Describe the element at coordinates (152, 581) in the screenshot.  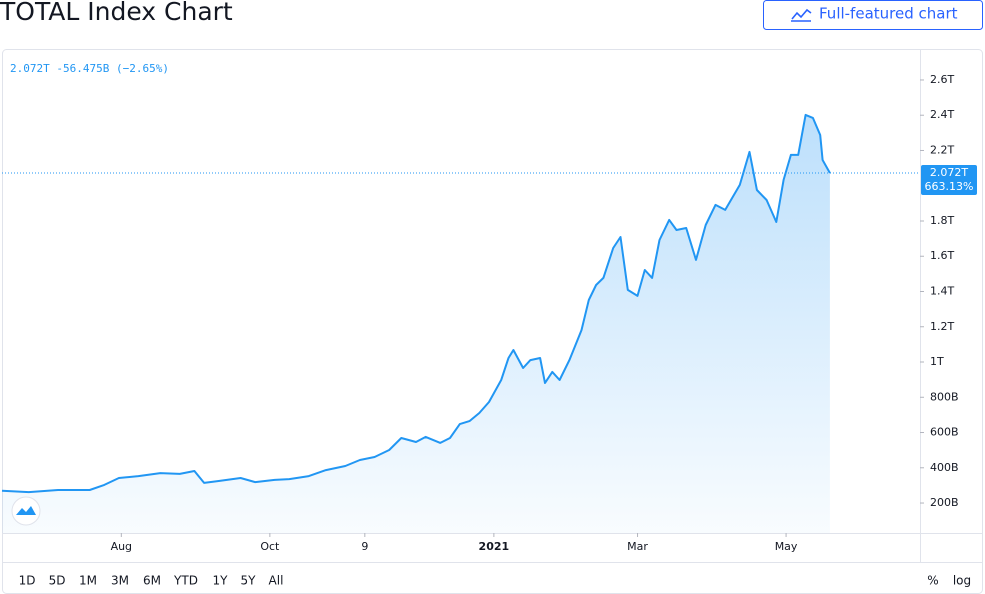
I see `range-button: 6M` at that location.